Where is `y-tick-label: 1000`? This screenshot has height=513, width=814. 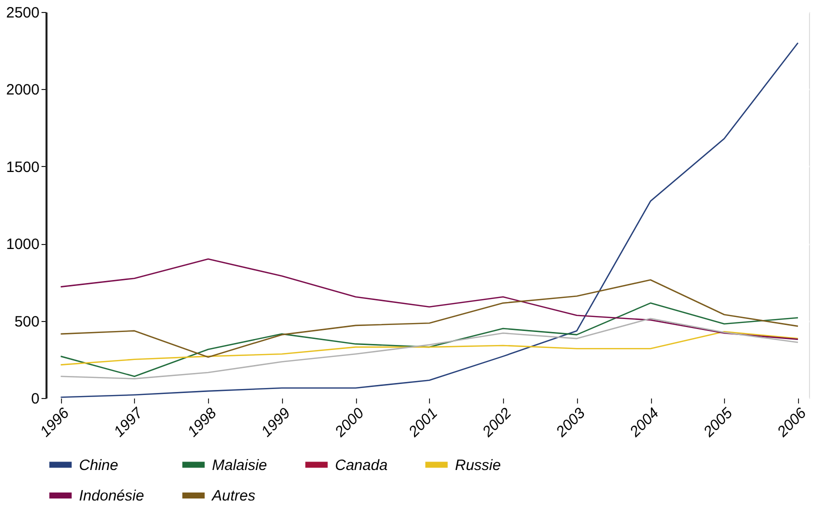
y-tick-label: 1000 is located at coordinates (23, 245).